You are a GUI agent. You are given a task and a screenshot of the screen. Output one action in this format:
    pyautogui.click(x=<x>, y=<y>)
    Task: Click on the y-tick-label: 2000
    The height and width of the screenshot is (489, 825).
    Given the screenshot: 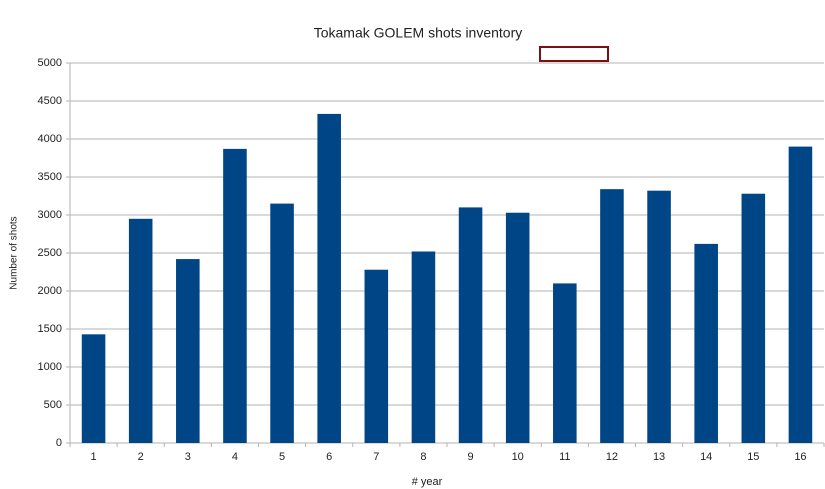 What is the action you would take?
    pyautogui.click(x=50, y=291)
    